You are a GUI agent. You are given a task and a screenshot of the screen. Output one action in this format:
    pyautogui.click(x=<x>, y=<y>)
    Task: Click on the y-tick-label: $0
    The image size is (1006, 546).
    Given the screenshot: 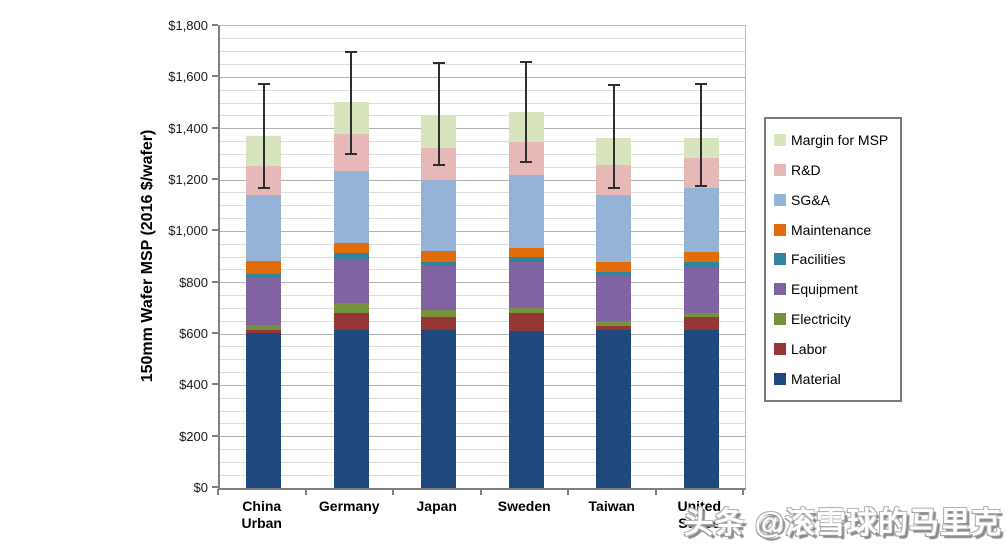 What is the action you would take?
    pyautogui.click(x=200, y=487)
    